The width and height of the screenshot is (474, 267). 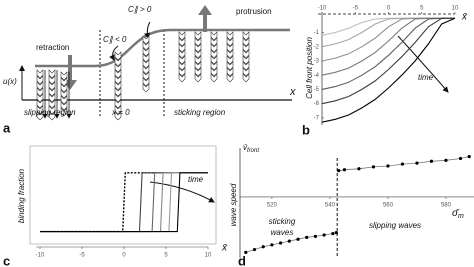 I want to click on symbol: σ̄, so click(x=456, y=213).